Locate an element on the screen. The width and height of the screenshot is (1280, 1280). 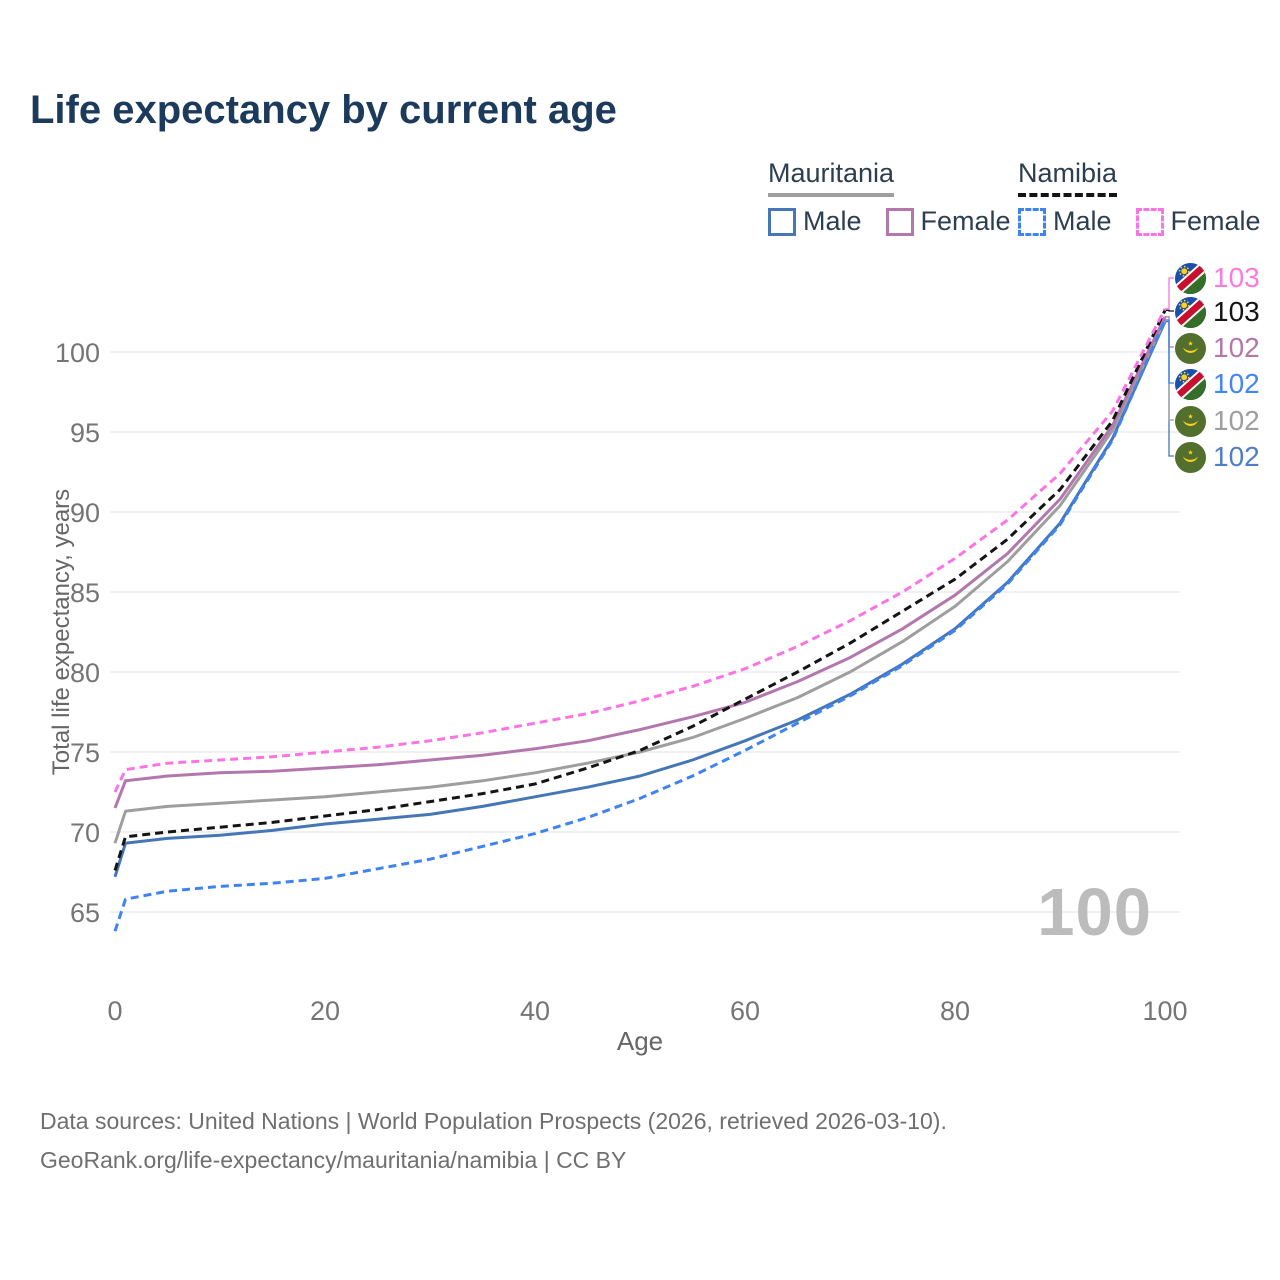
legend-group-mauritania: Mauritania Male Female is located at coordinates (889, 197).